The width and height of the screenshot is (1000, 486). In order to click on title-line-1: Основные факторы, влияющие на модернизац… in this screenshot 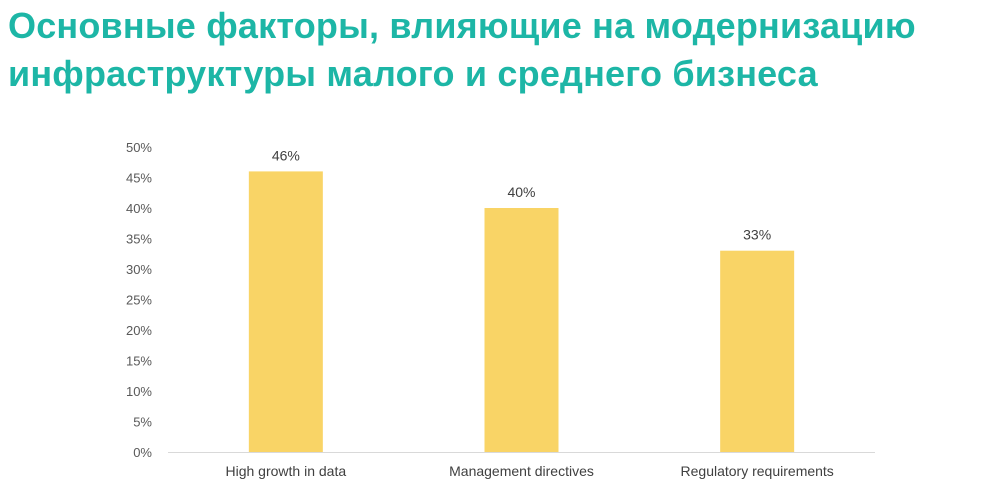, I will do `click(462, 25)`.